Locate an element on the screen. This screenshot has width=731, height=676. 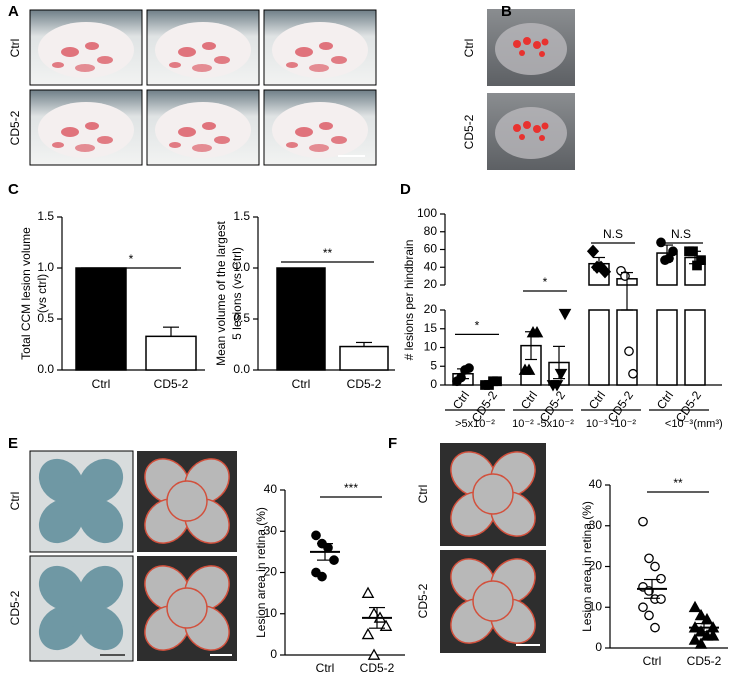
y-axis-label: Total CCM lesion volume is located at coordinates (26, 293).